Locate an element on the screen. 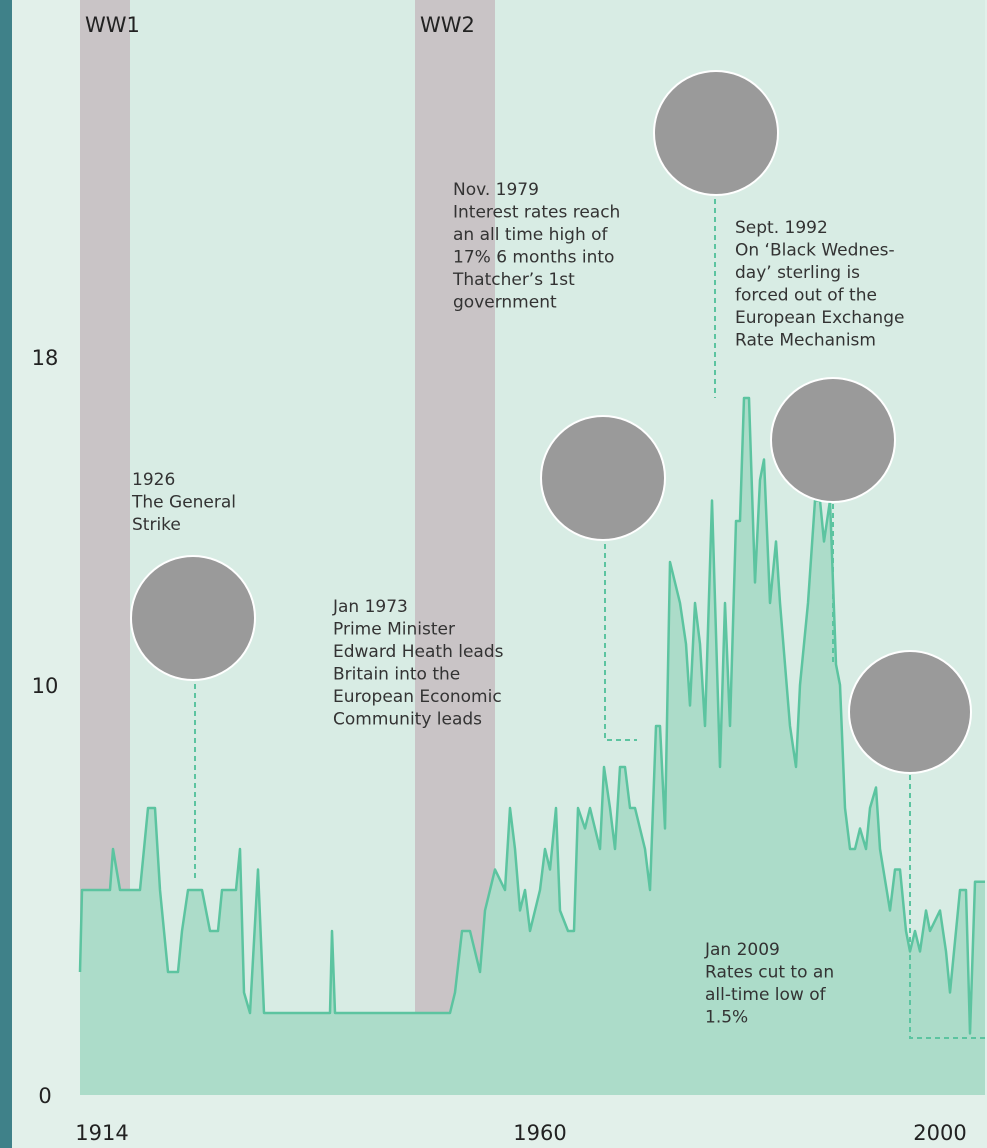 This screenshot has width=987, height=1148. annotation-line: 1926 is located at coordinates (153, 480).